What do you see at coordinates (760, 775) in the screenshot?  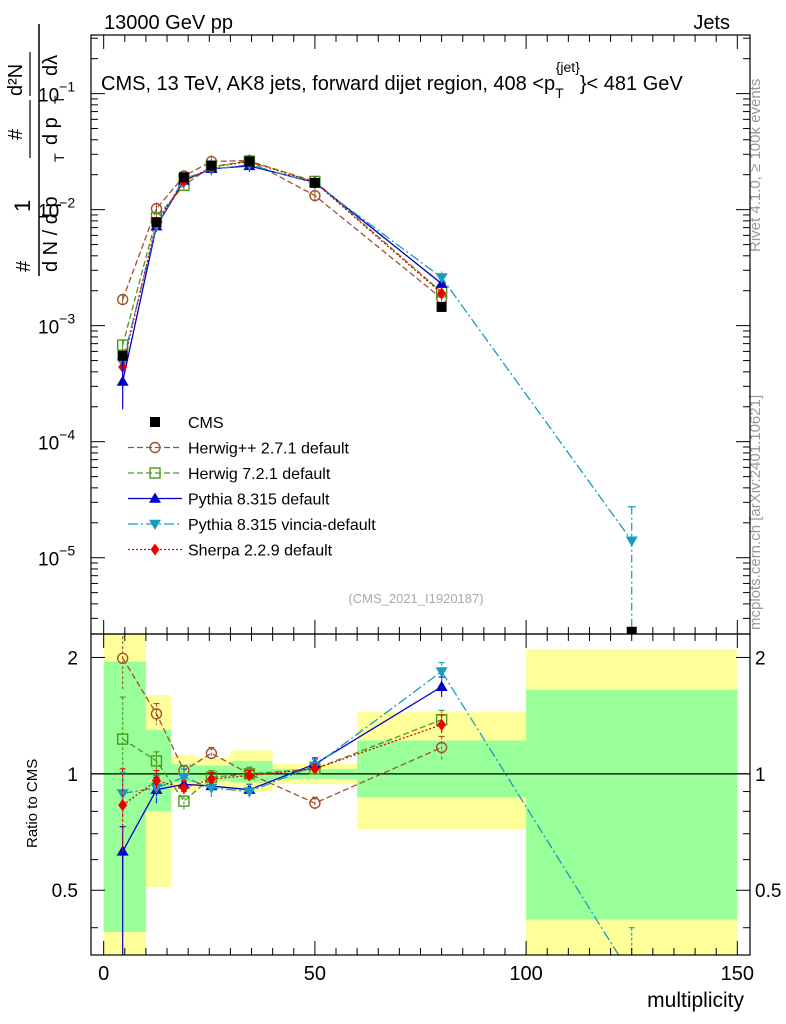 I see `ratio-tick-label-right-1: 1` at bounding box center [760, 775].